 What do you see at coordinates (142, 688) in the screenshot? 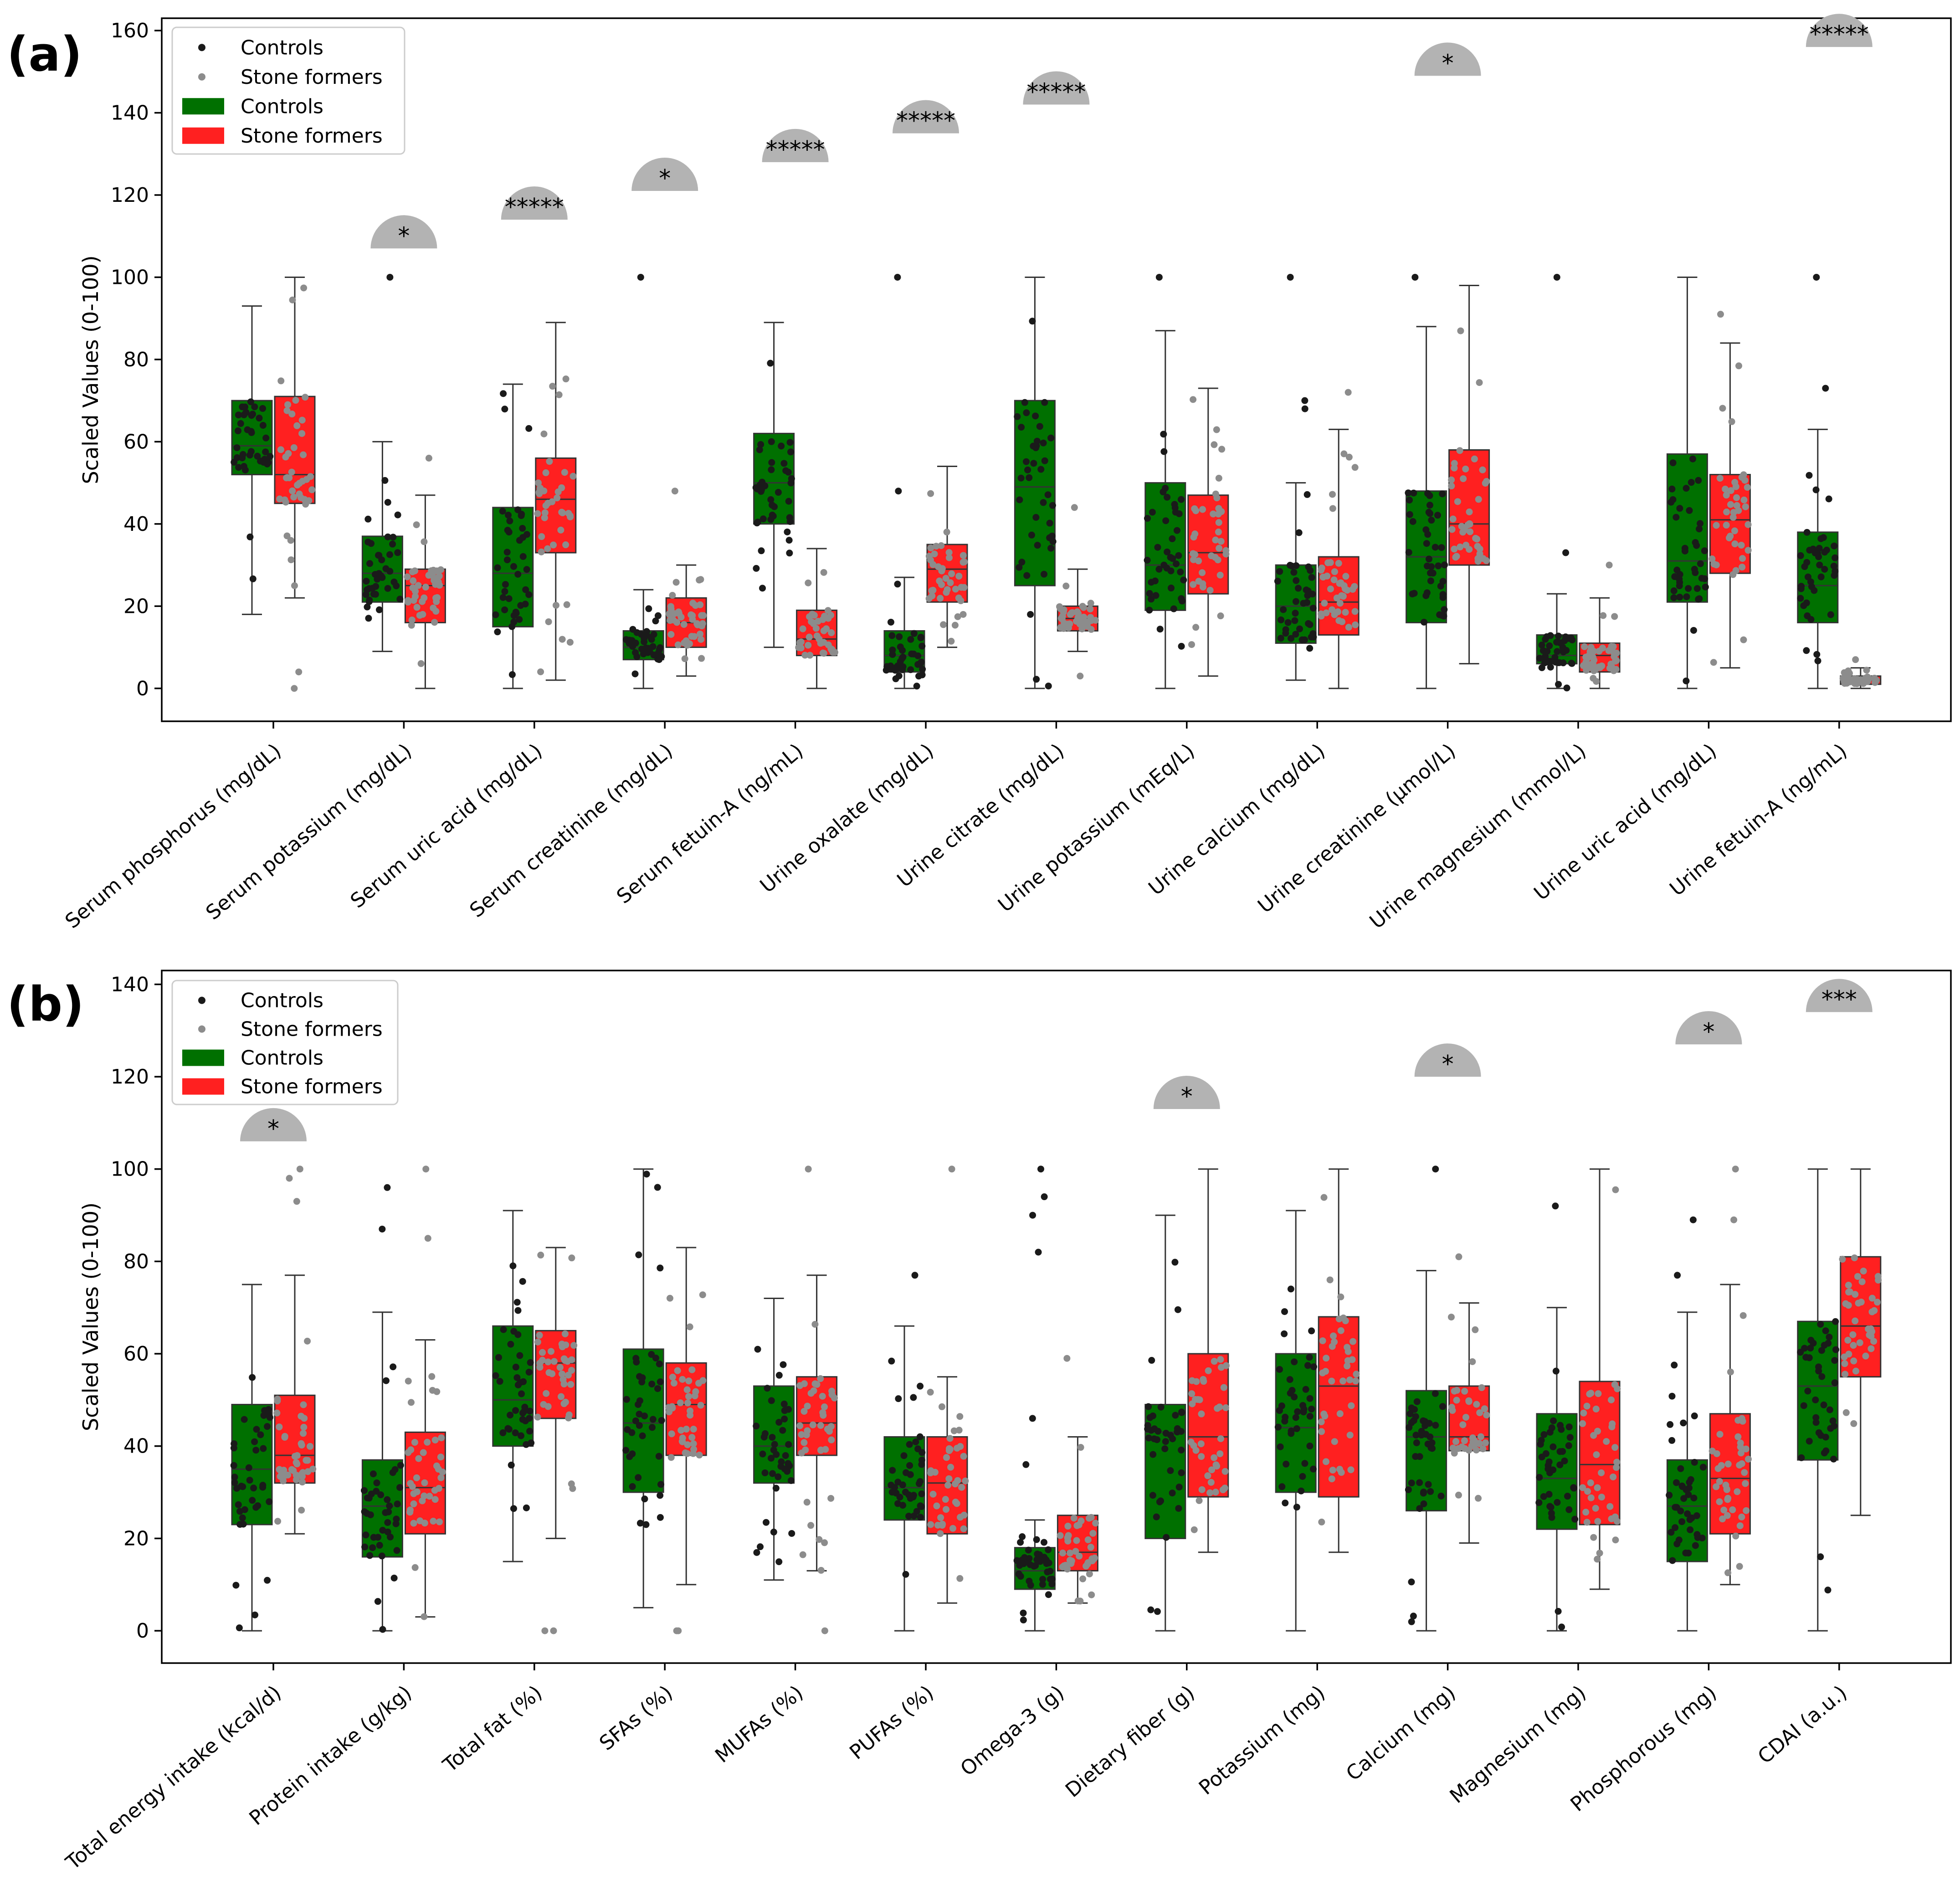
I see `y-tick-label: 0` at bounding box center [142, 688].